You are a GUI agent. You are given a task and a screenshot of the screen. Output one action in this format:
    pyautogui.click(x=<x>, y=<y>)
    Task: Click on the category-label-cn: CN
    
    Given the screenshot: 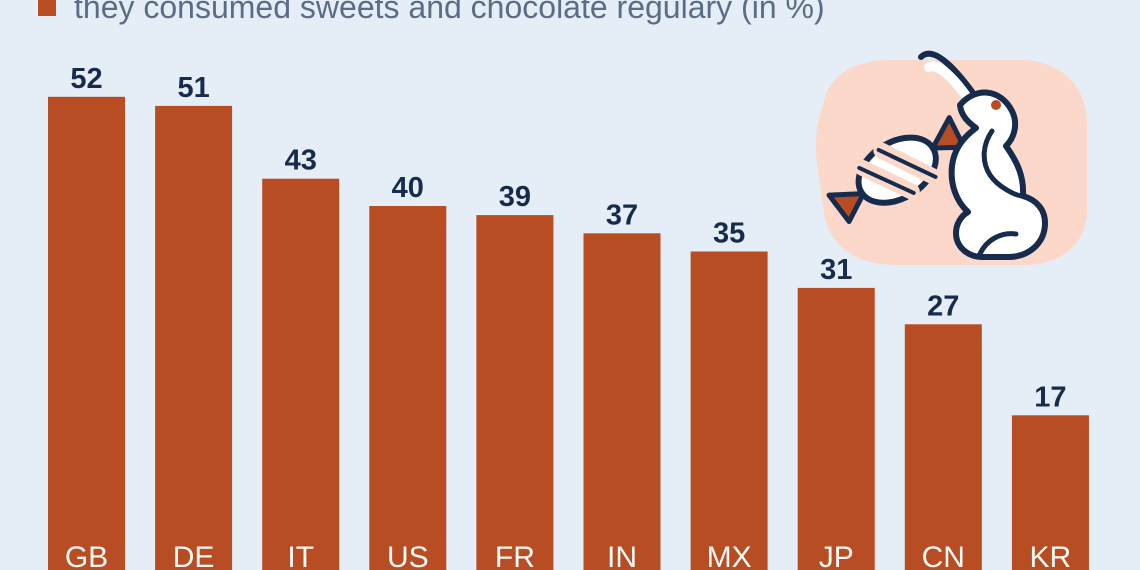 What is the action you would take?
    pyautogui.click(x=943, y=555)
    